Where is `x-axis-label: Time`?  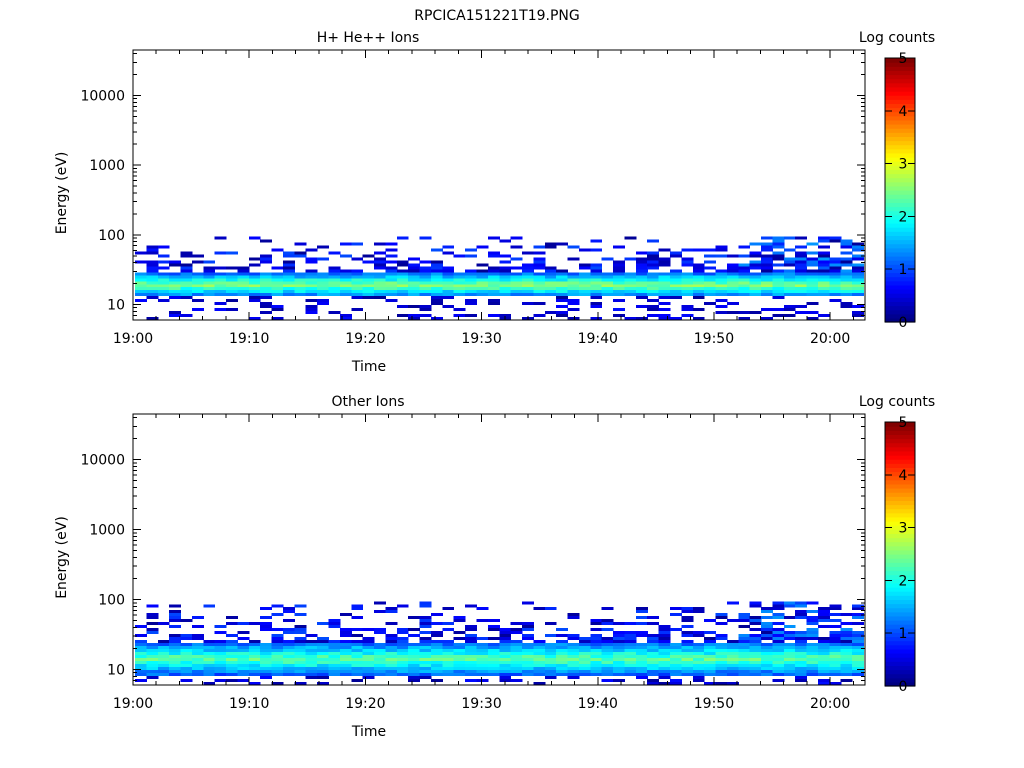 x-axis-label: Time is located at coordinates (368, 367).